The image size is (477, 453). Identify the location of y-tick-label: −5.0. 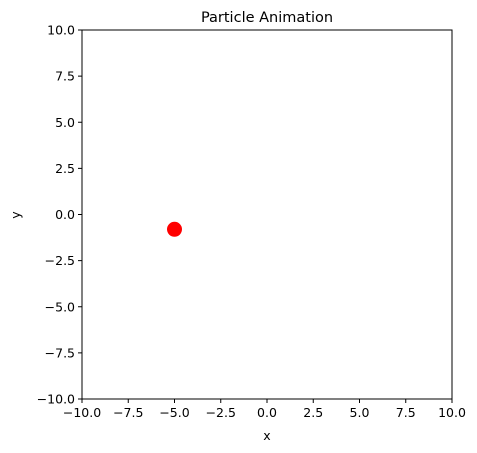
(60, 306).